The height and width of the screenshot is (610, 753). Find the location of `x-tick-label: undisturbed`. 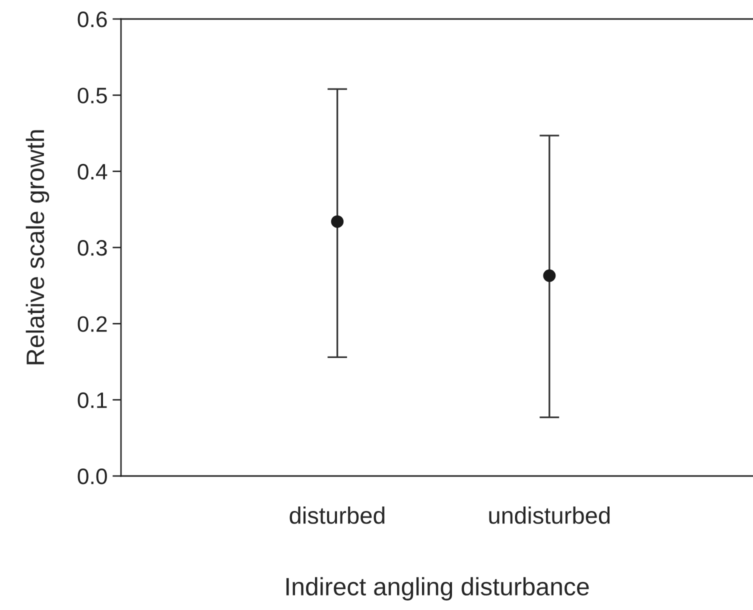

x-tick-label: undisturbed is located at coordinates (549, 515).